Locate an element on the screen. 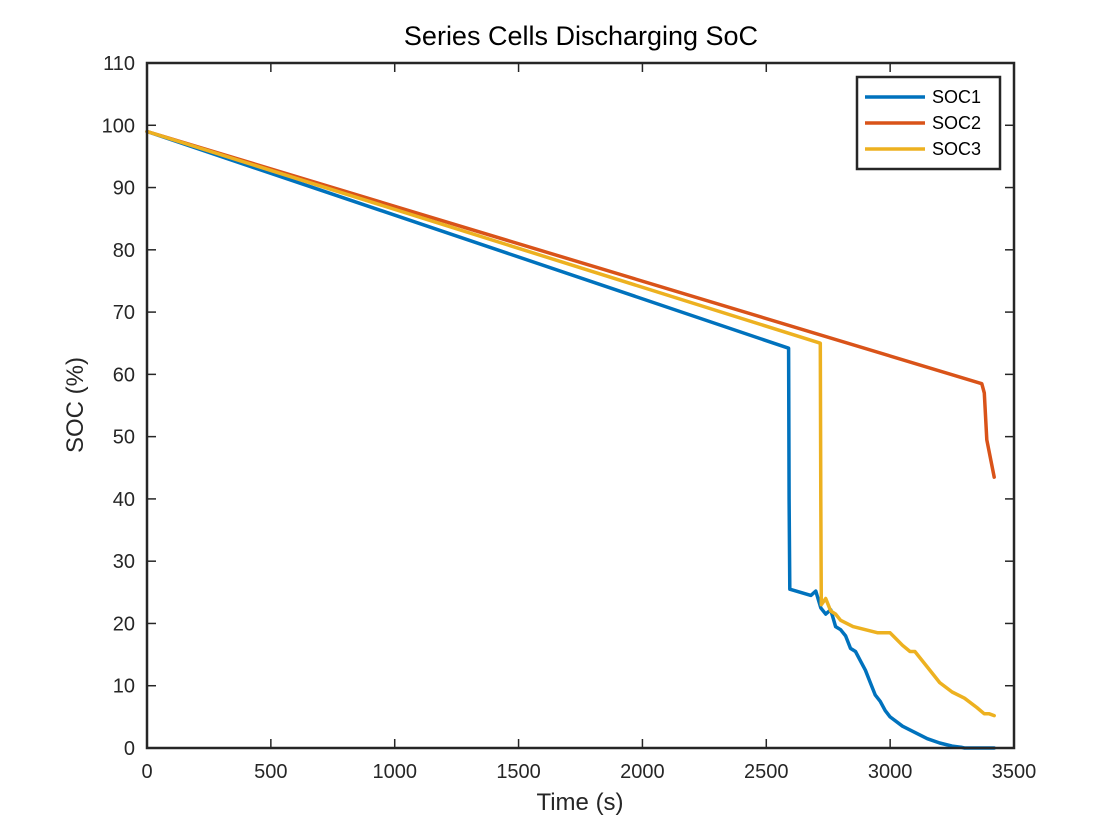  y-tick-label: 60 is located at coordinates (124, 375).